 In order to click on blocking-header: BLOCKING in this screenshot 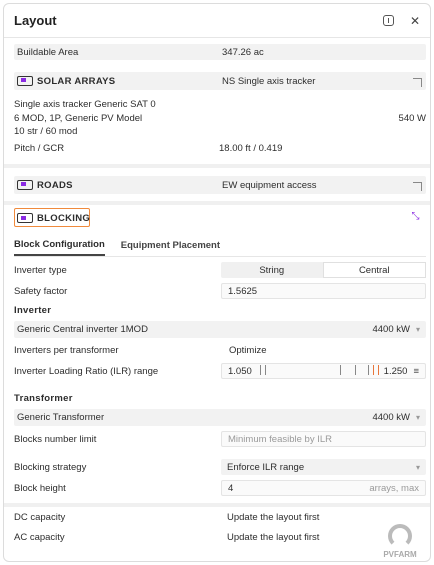, I will do `click(220, 218)`.